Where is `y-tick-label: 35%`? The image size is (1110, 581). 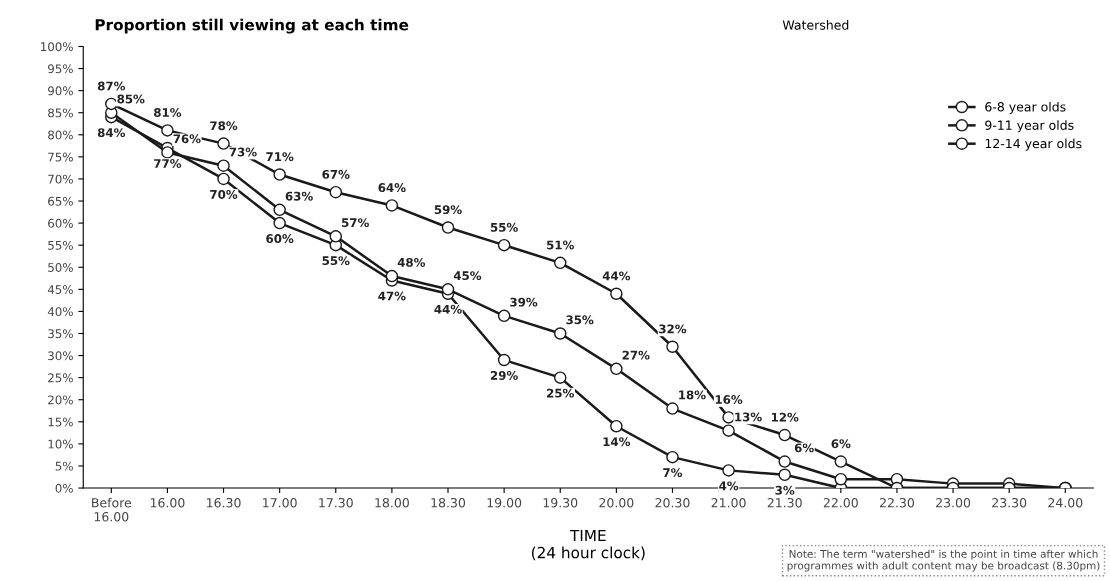 y-tick-label: 35% is located at coordinates (60, 334).